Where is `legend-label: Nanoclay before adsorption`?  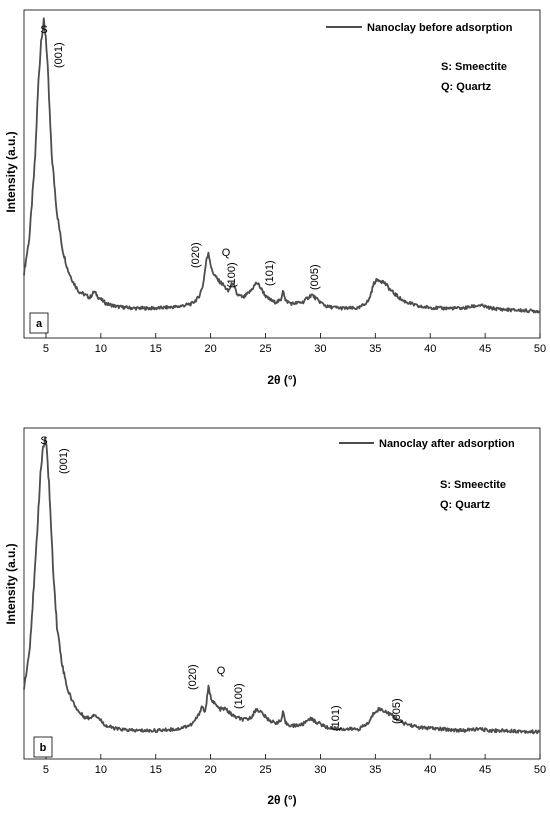
legend-label: Nanoclay before adsorption is located at coordinates (440, 28).